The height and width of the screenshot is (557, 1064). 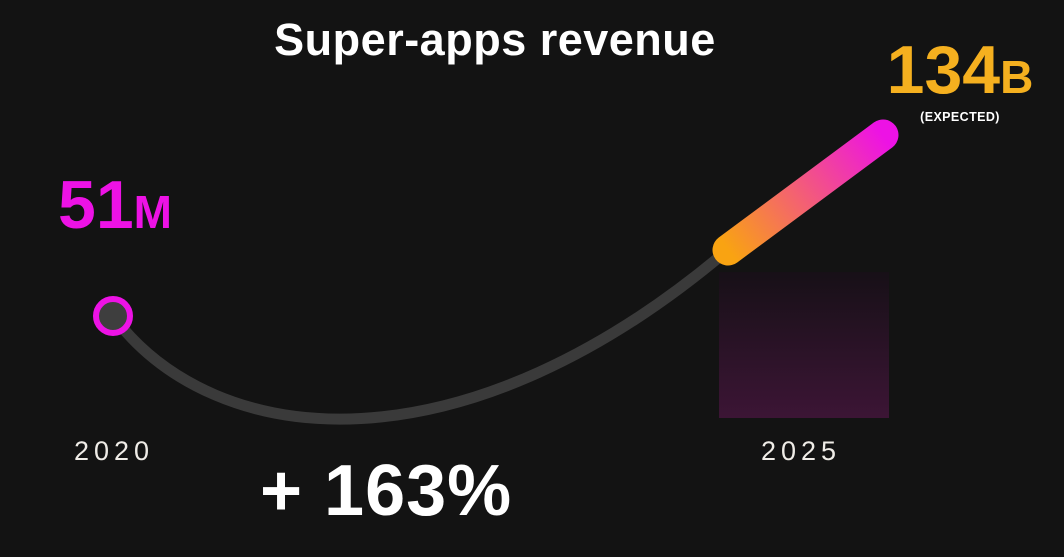 What do you see at coordinates (804, 345) in the screenshot?
I see `forecast-highlight-block` at bounding box center [804, 345].